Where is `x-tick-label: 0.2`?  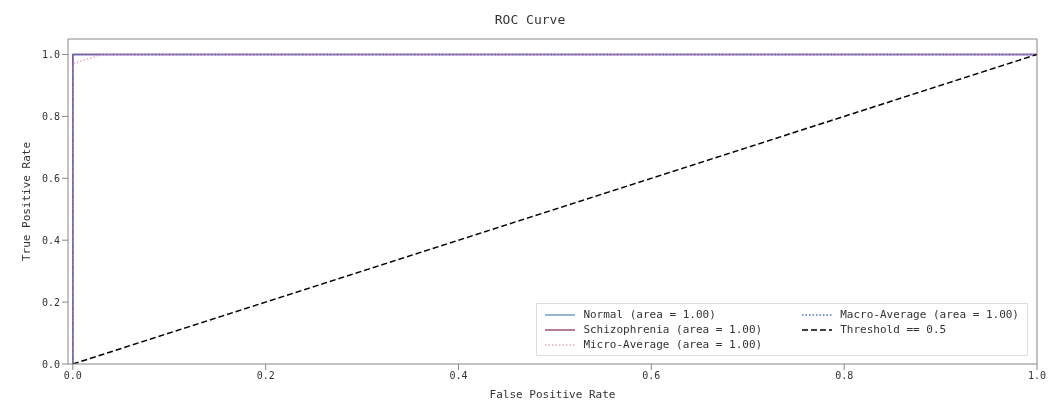
x-tick-label: 0.2 is located at coordinates (265, 376).